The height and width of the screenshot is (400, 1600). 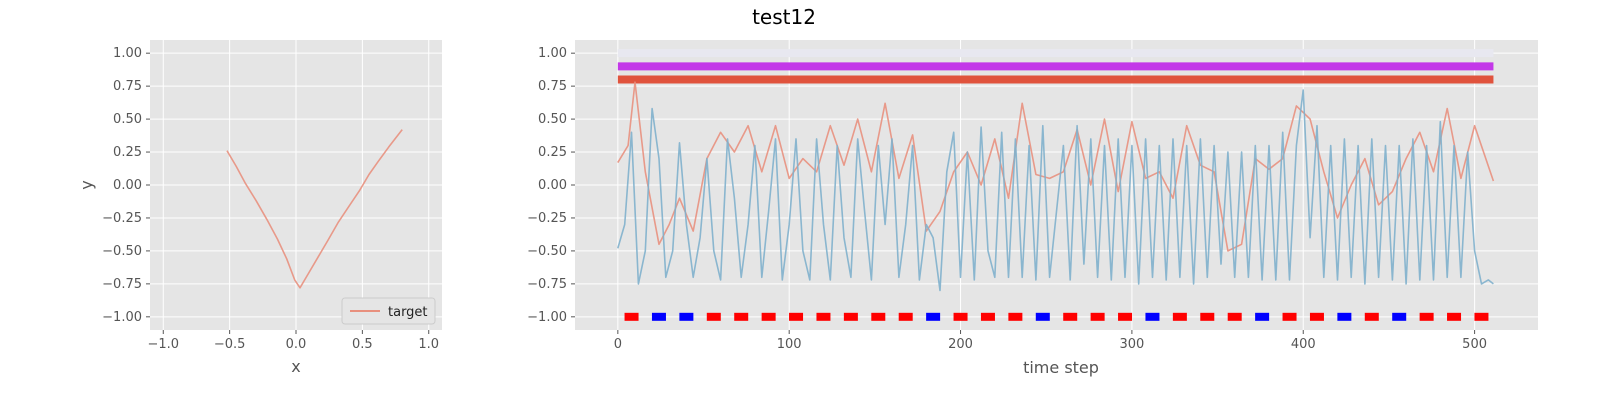 I want to click on right-bands, so click(x=1055, y=66).